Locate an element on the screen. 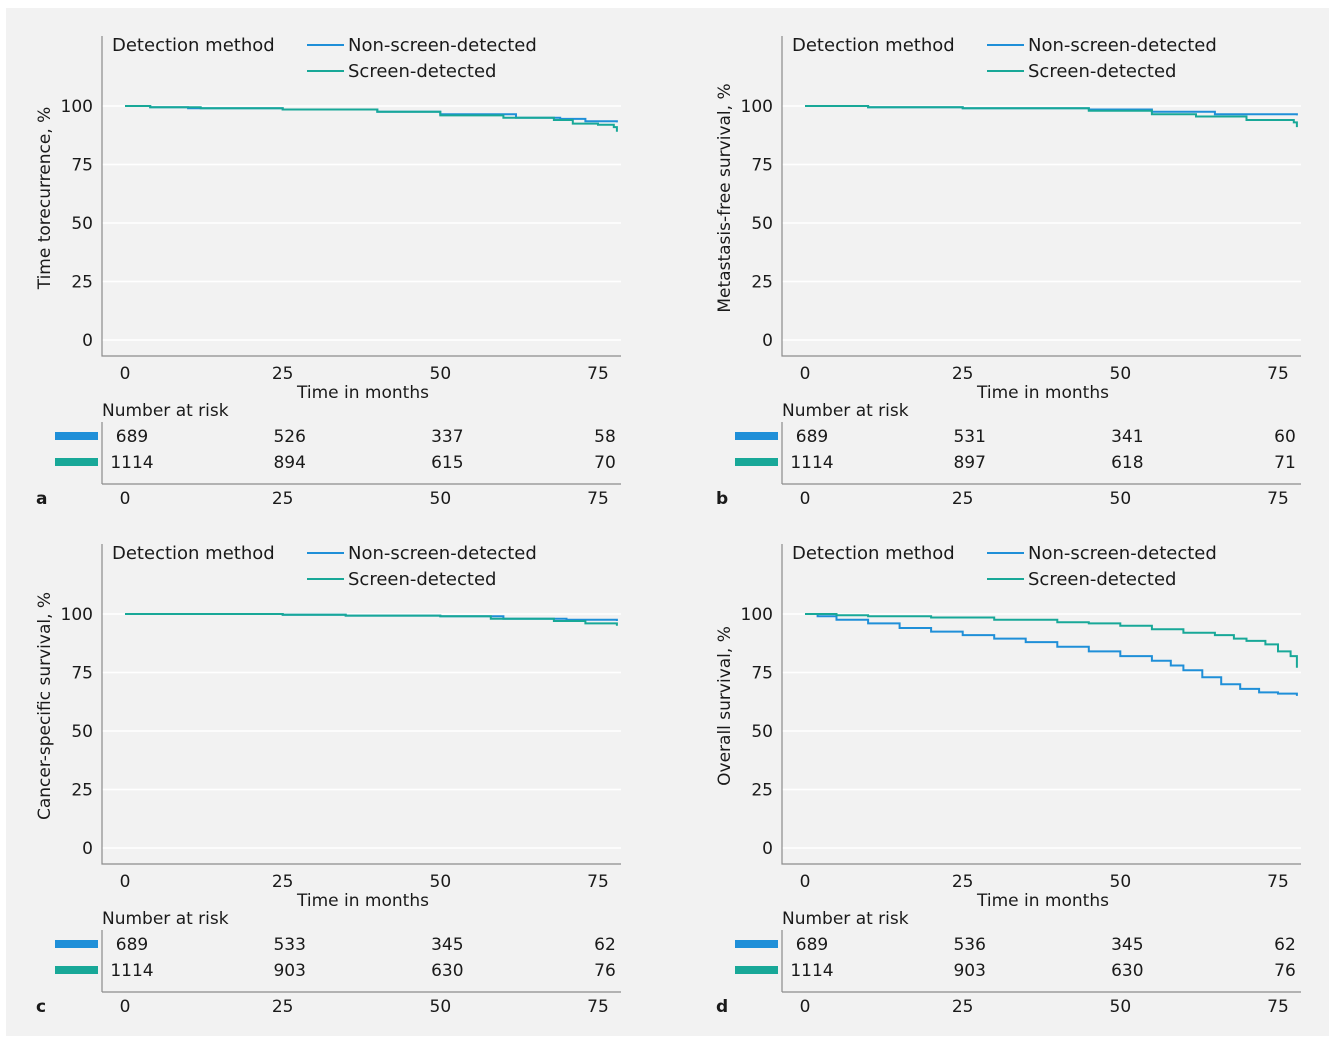  risk-count: 70 is located at coordinates (605, 463).